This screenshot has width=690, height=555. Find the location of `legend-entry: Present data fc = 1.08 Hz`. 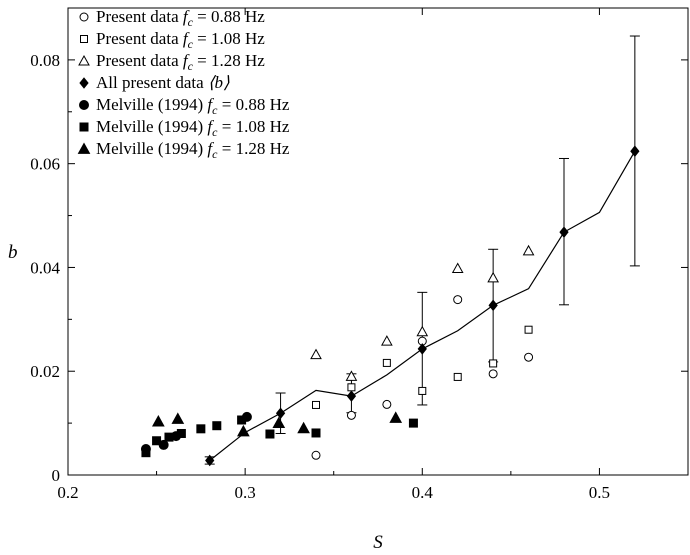

legend-entry: Present data fc = 1.08 Hz is located at coordinates (180, 40).